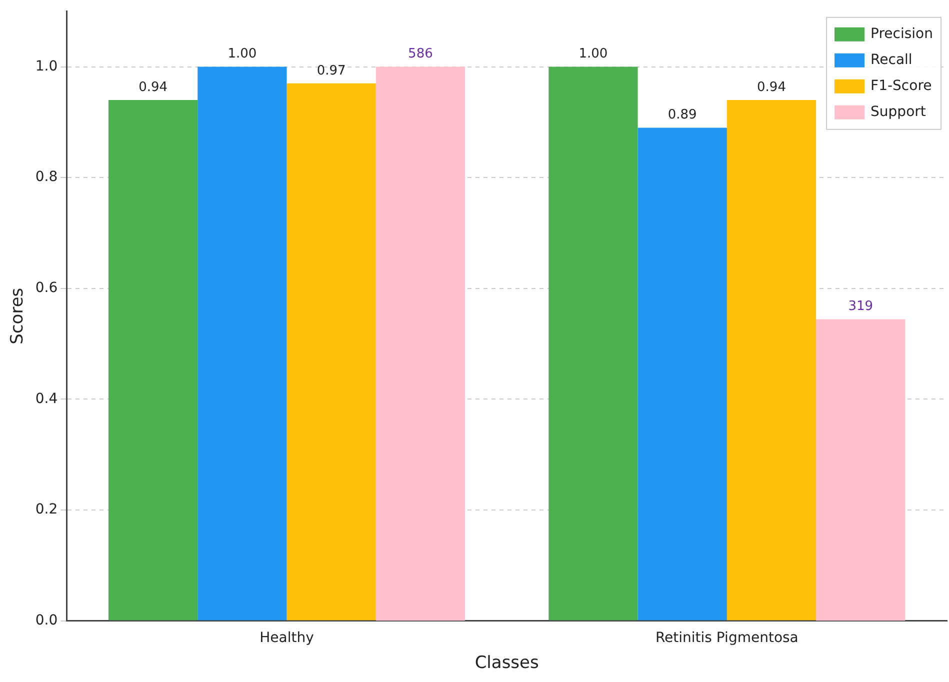  What do you see at coordinates (46, 510) in the screenshot?
I see `y-tick-label: 0.2` at bounding box center [46, 510].